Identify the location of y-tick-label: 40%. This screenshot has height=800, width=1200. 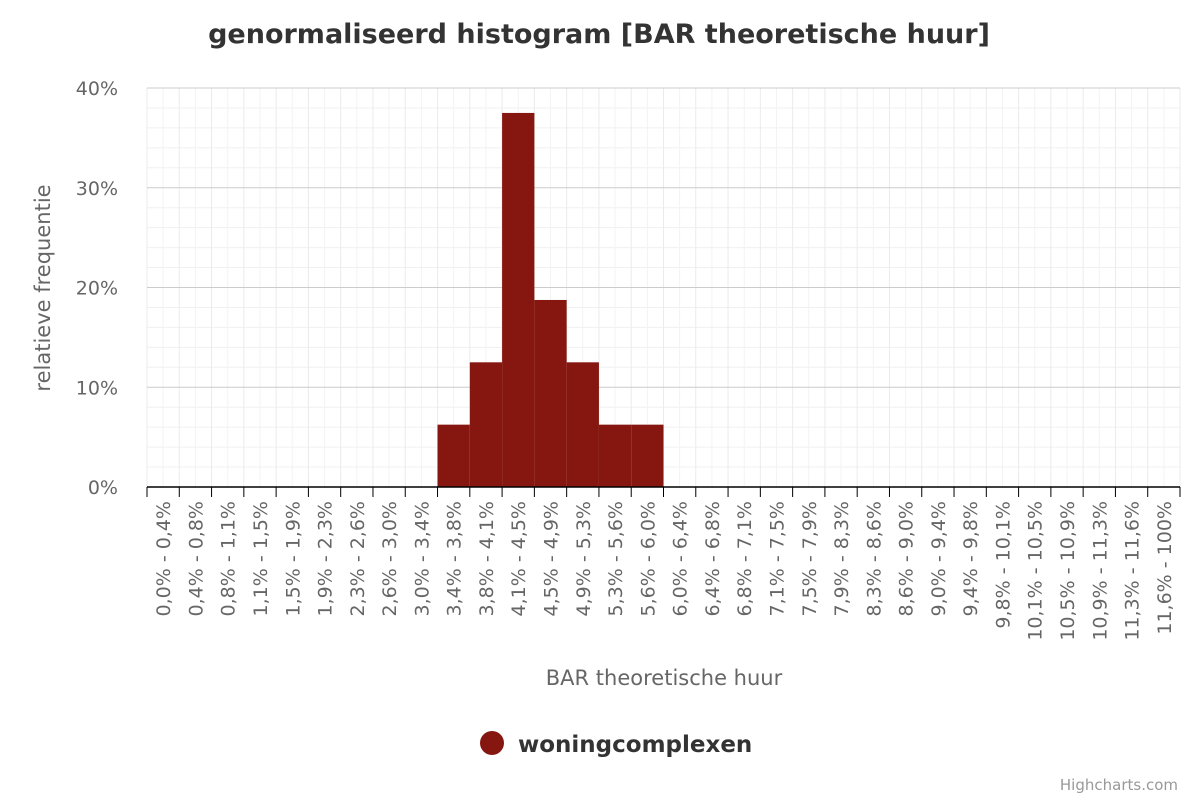
(97, 89).